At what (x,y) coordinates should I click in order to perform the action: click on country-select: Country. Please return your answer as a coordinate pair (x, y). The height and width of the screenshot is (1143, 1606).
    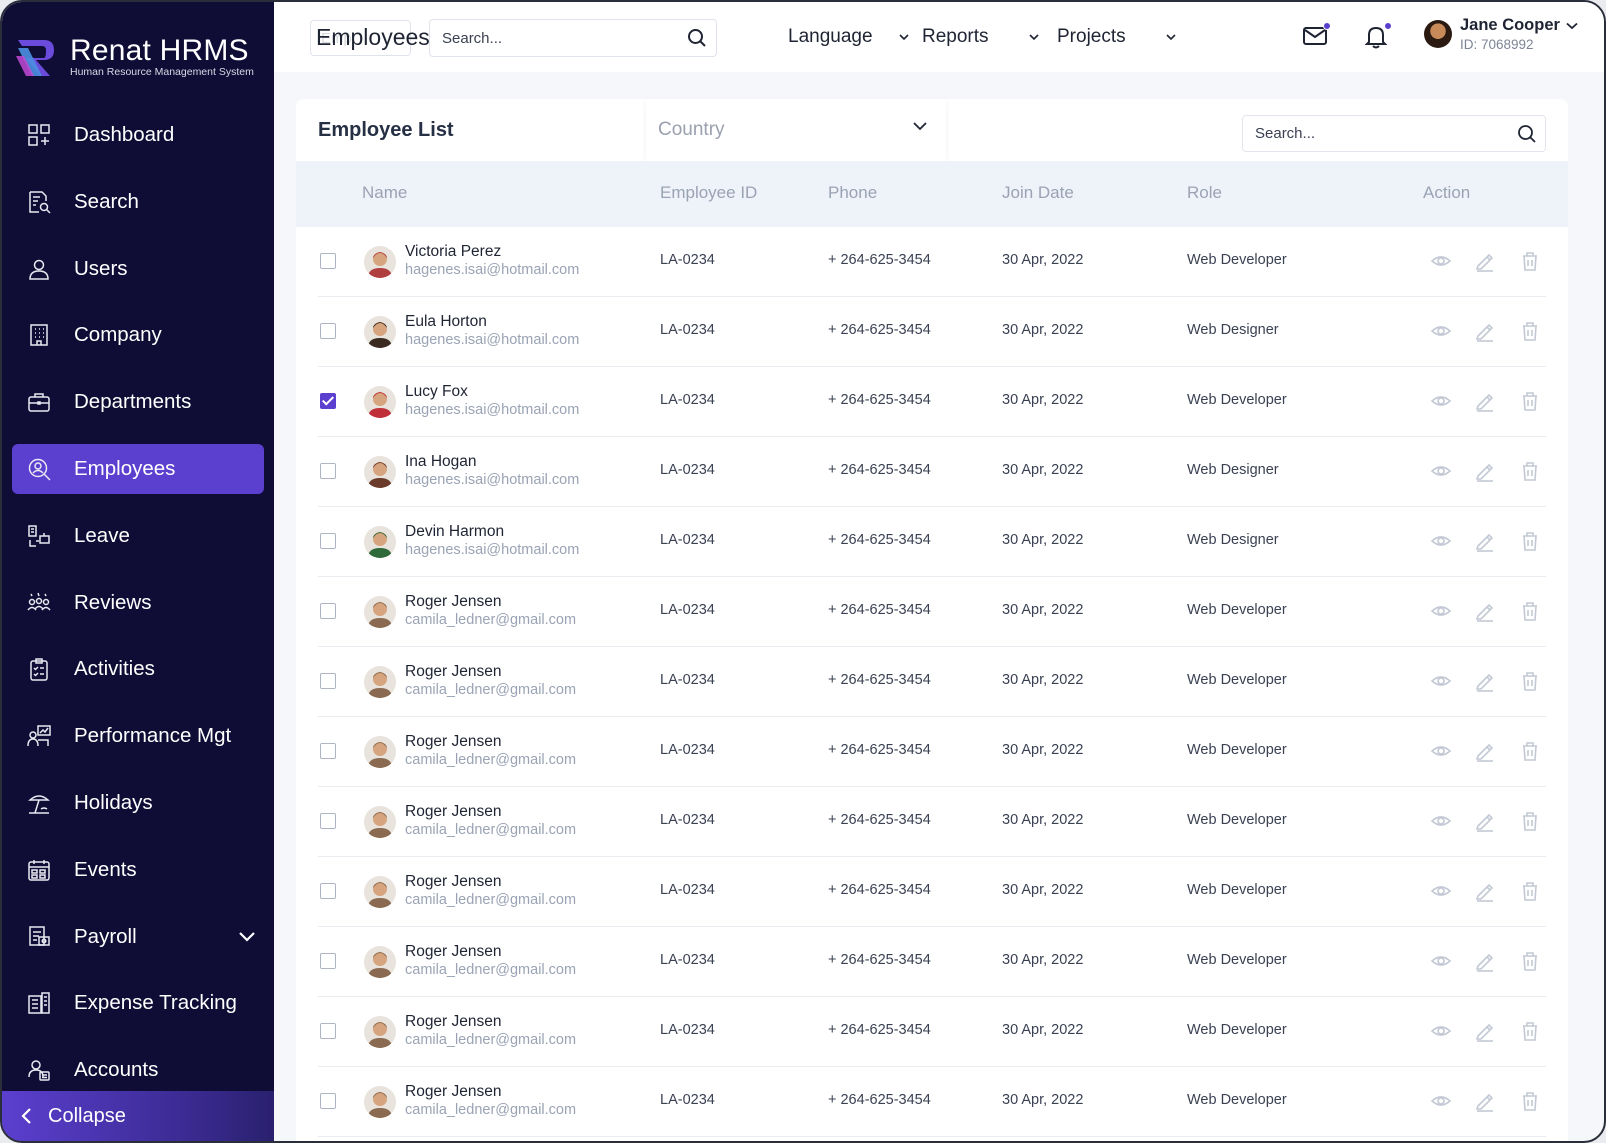
    Looking at the image, I should click on (796, 130).